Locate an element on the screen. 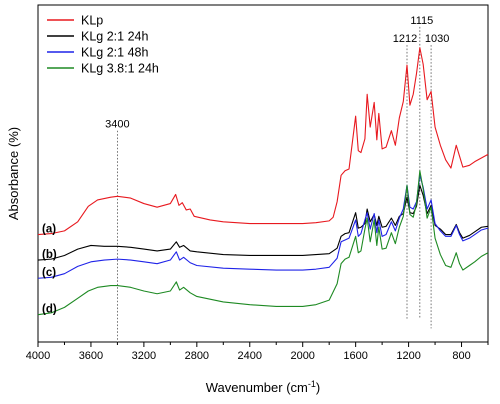 The width and height of the screenshot is (500, 404). x-tick-label: 3200 is located at coordinates (144, 356).